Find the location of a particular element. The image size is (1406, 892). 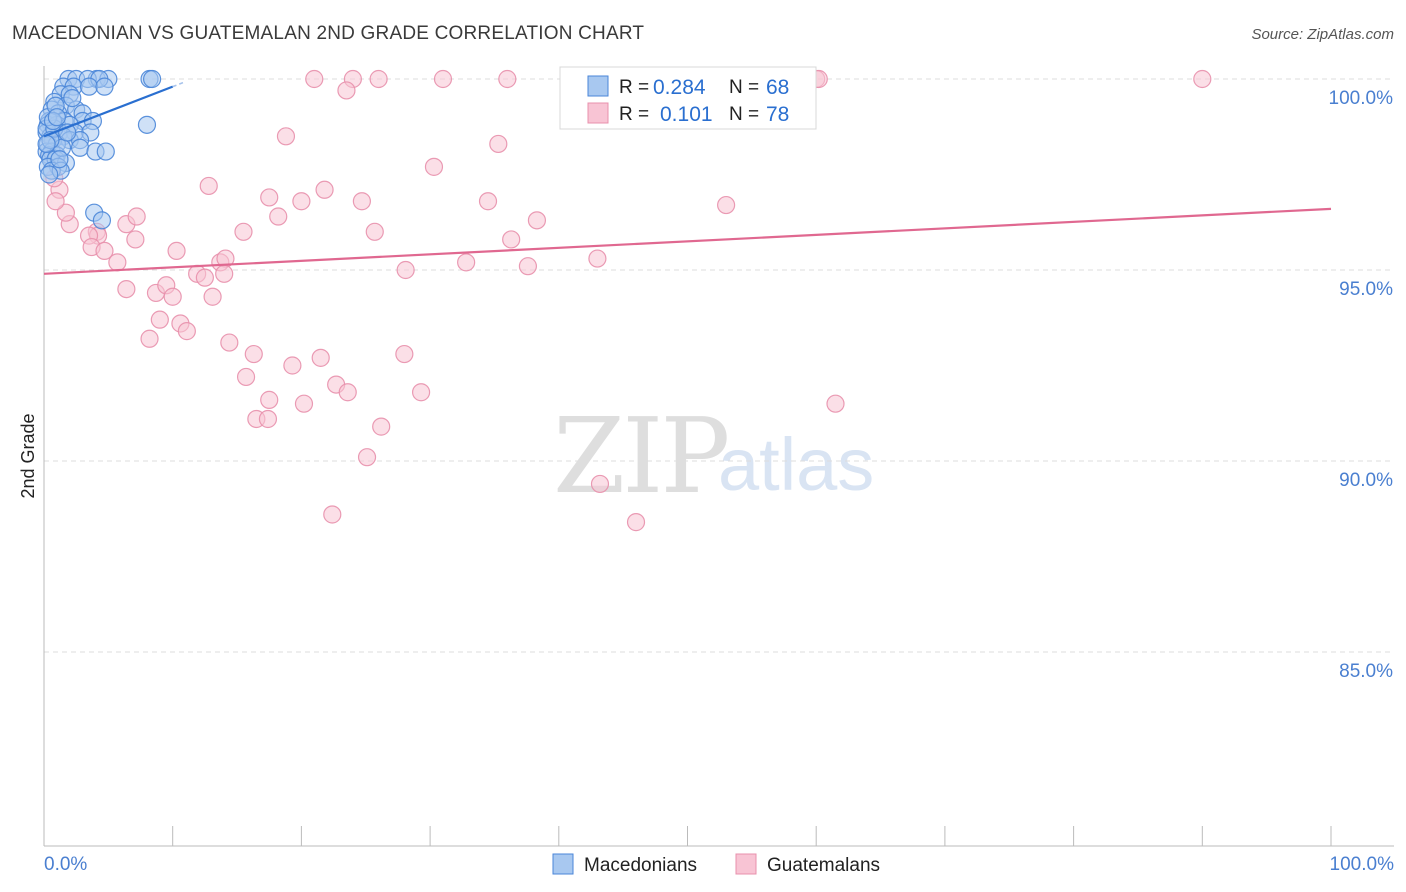

trend-line-macedonians is located at coordinates (108, 111).